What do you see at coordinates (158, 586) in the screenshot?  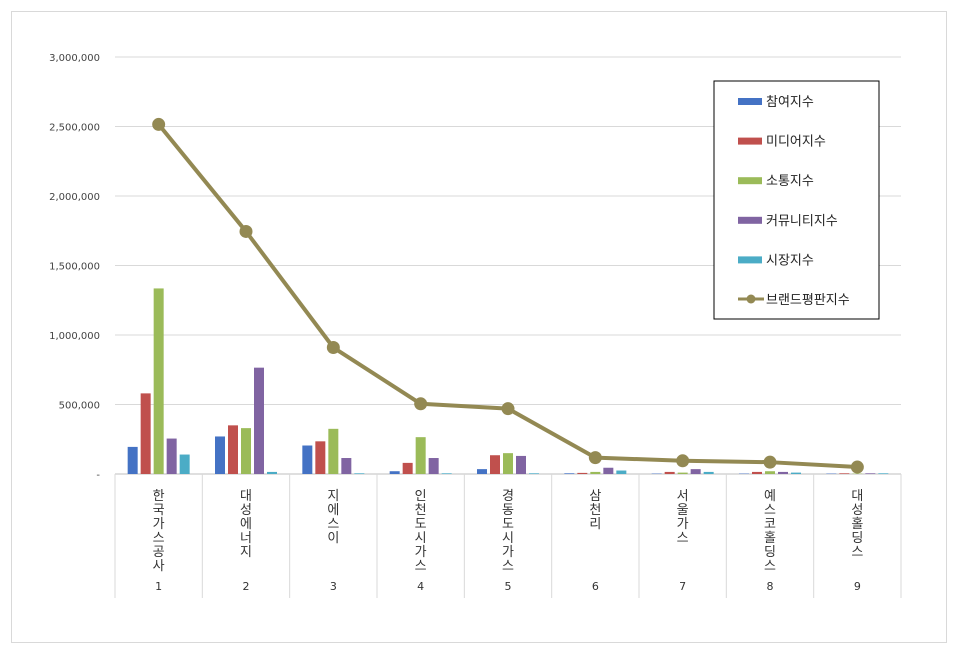 I see `category-rank-label: 1` at bounding box center [158, 586].